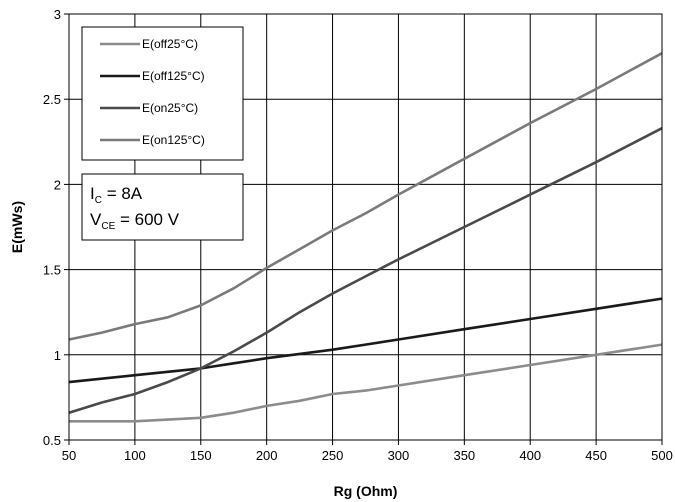  What do you see at coordinates (52, 440) in the screenshot?
I see `y-tick-label: 0.5` at bounding box center [52, 440].